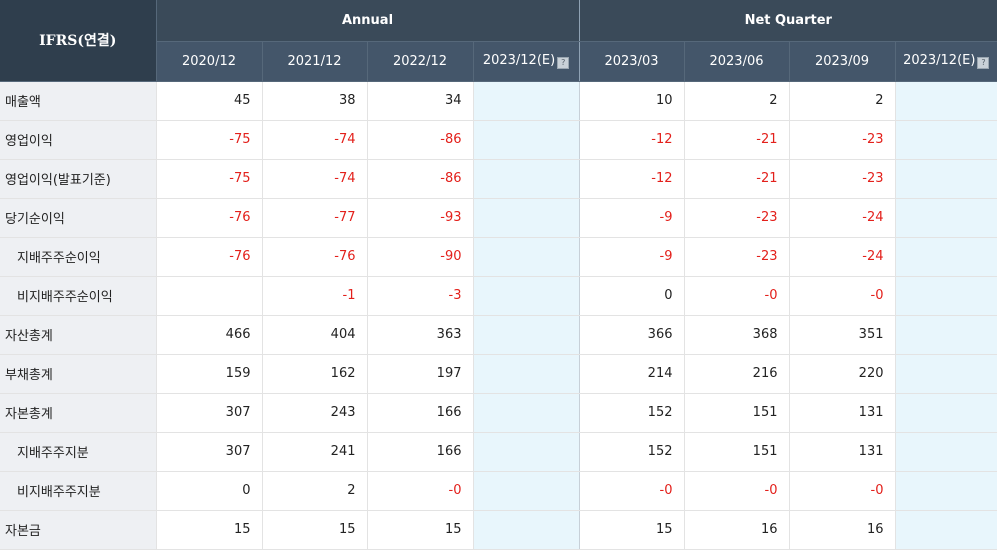 The image size is (997, 552). Describe the element at coordinates (419, 61) in the screenshot. I see `period-header: 2022/12` at that location.